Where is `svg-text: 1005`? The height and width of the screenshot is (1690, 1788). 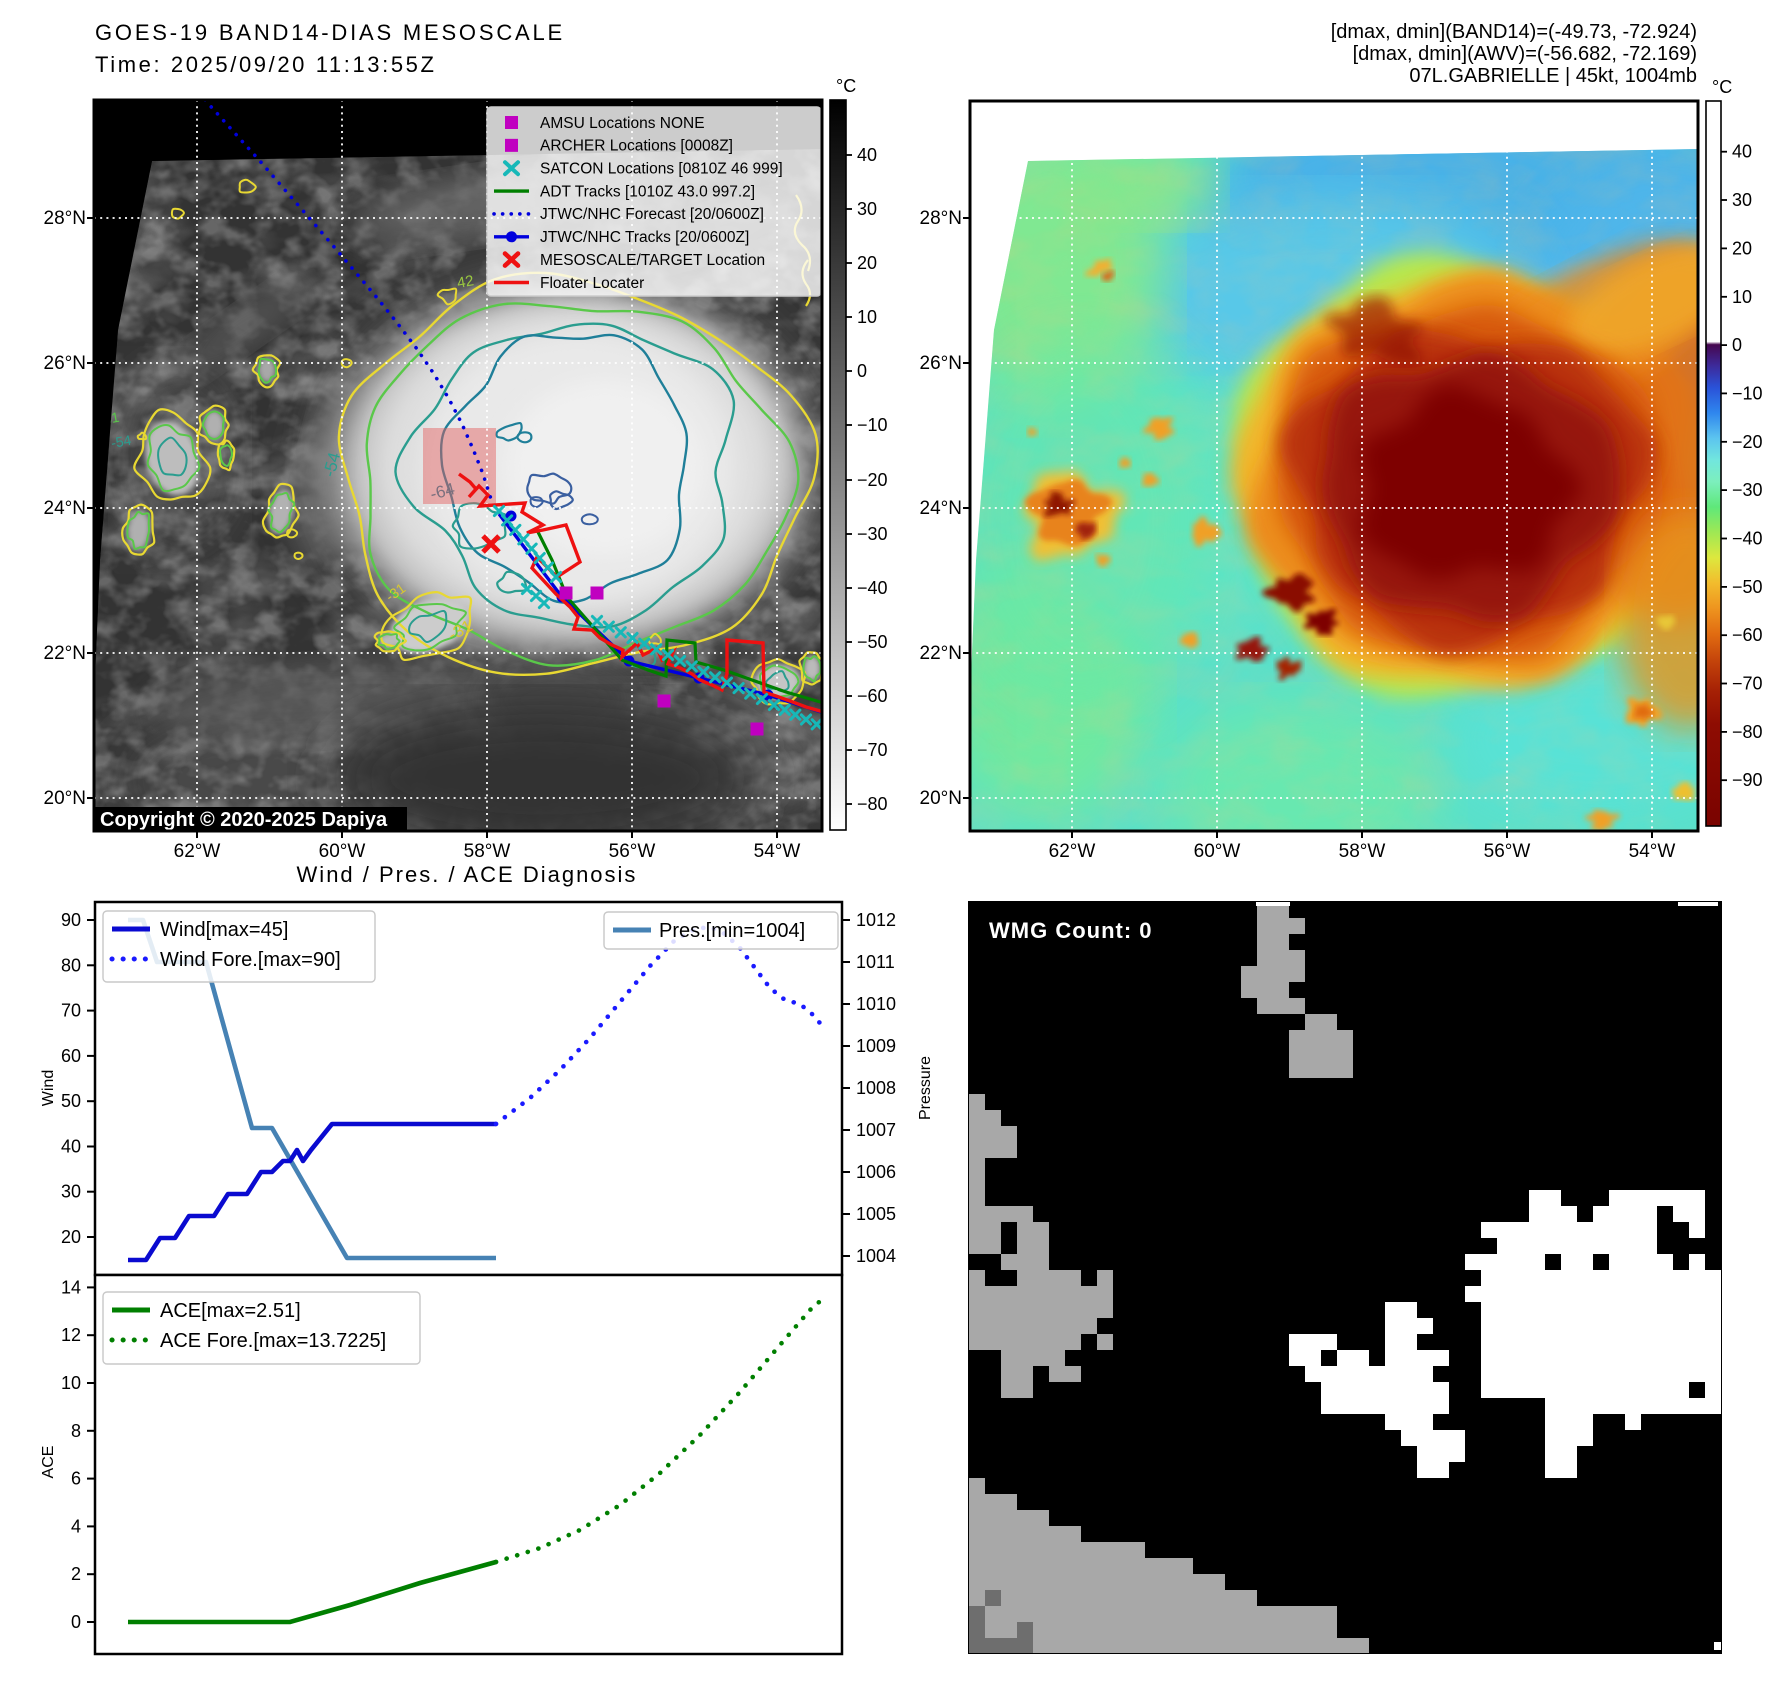 svg-text: 1005 is located at coordinates (876, 1214).